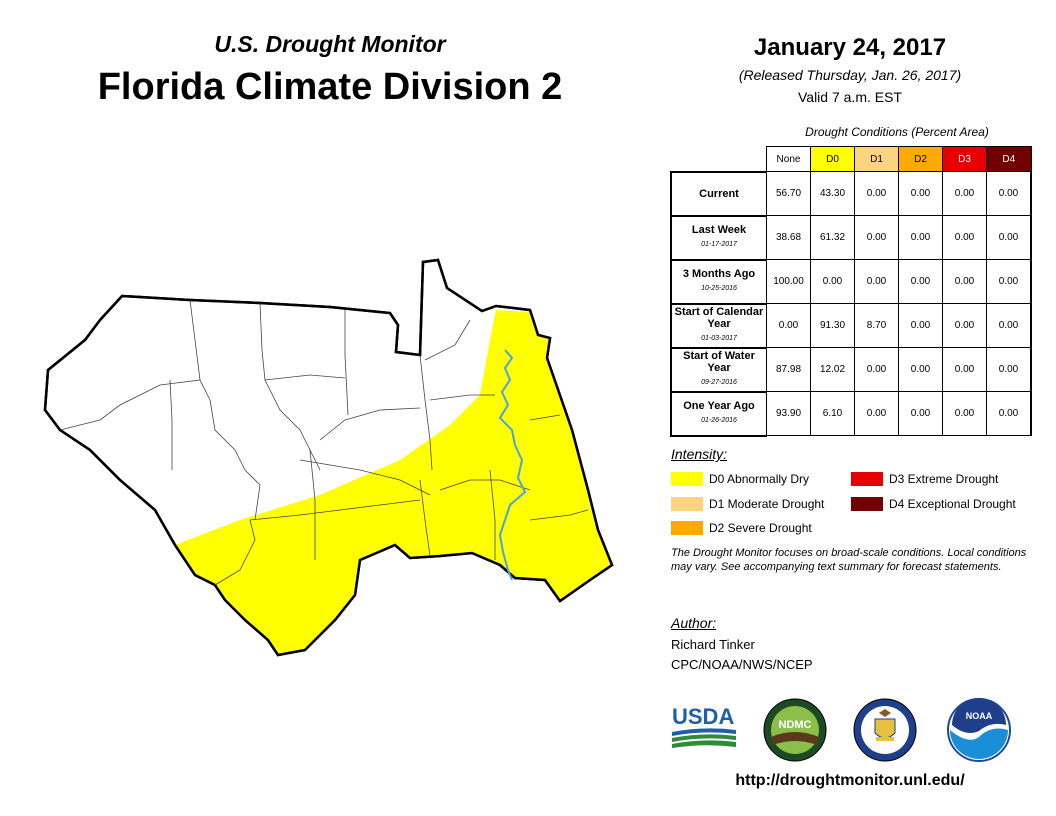 This screenshot has height=816, width=1056. What do you see at coordinates (694, 623) in the screenshot?
I see `author-heading: Author:` at bounding box center [694, 623].